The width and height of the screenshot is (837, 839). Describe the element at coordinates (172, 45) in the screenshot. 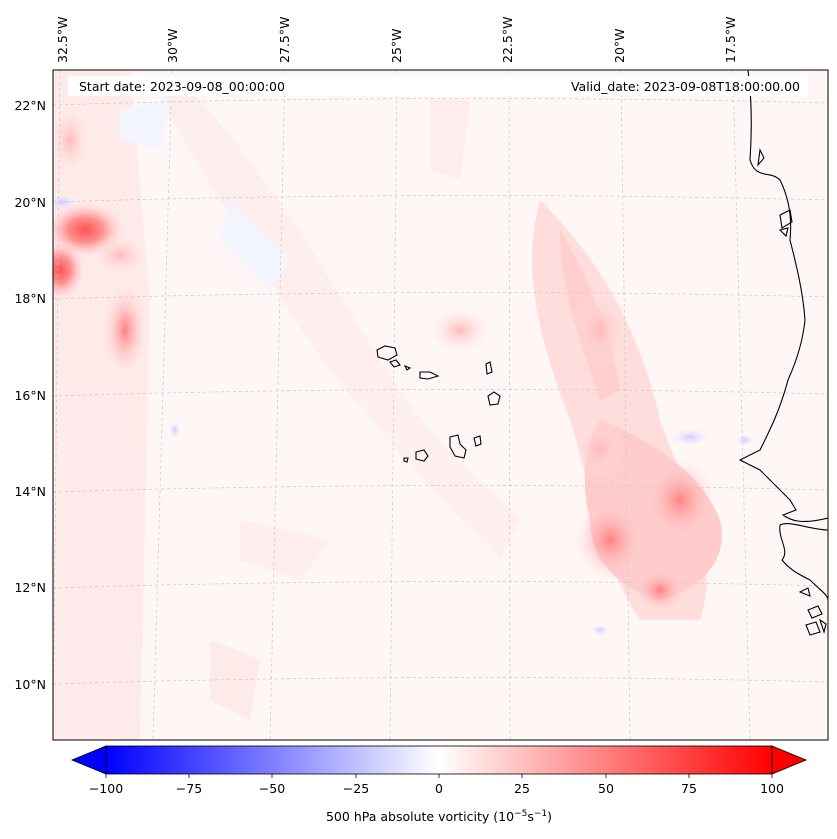

I see `lon-label-30w: 30°W` at that location.